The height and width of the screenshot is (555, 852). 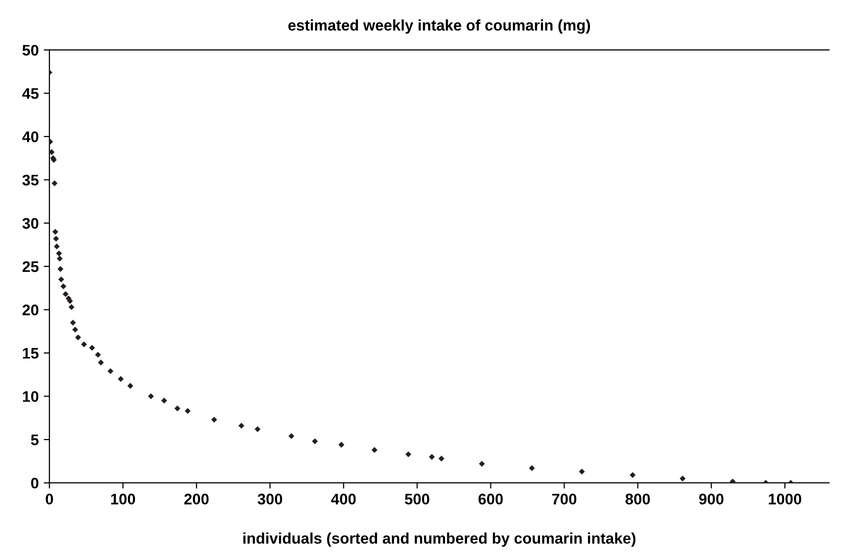 I want to click on y-tick-label: 15, so click(x=30, y=353).